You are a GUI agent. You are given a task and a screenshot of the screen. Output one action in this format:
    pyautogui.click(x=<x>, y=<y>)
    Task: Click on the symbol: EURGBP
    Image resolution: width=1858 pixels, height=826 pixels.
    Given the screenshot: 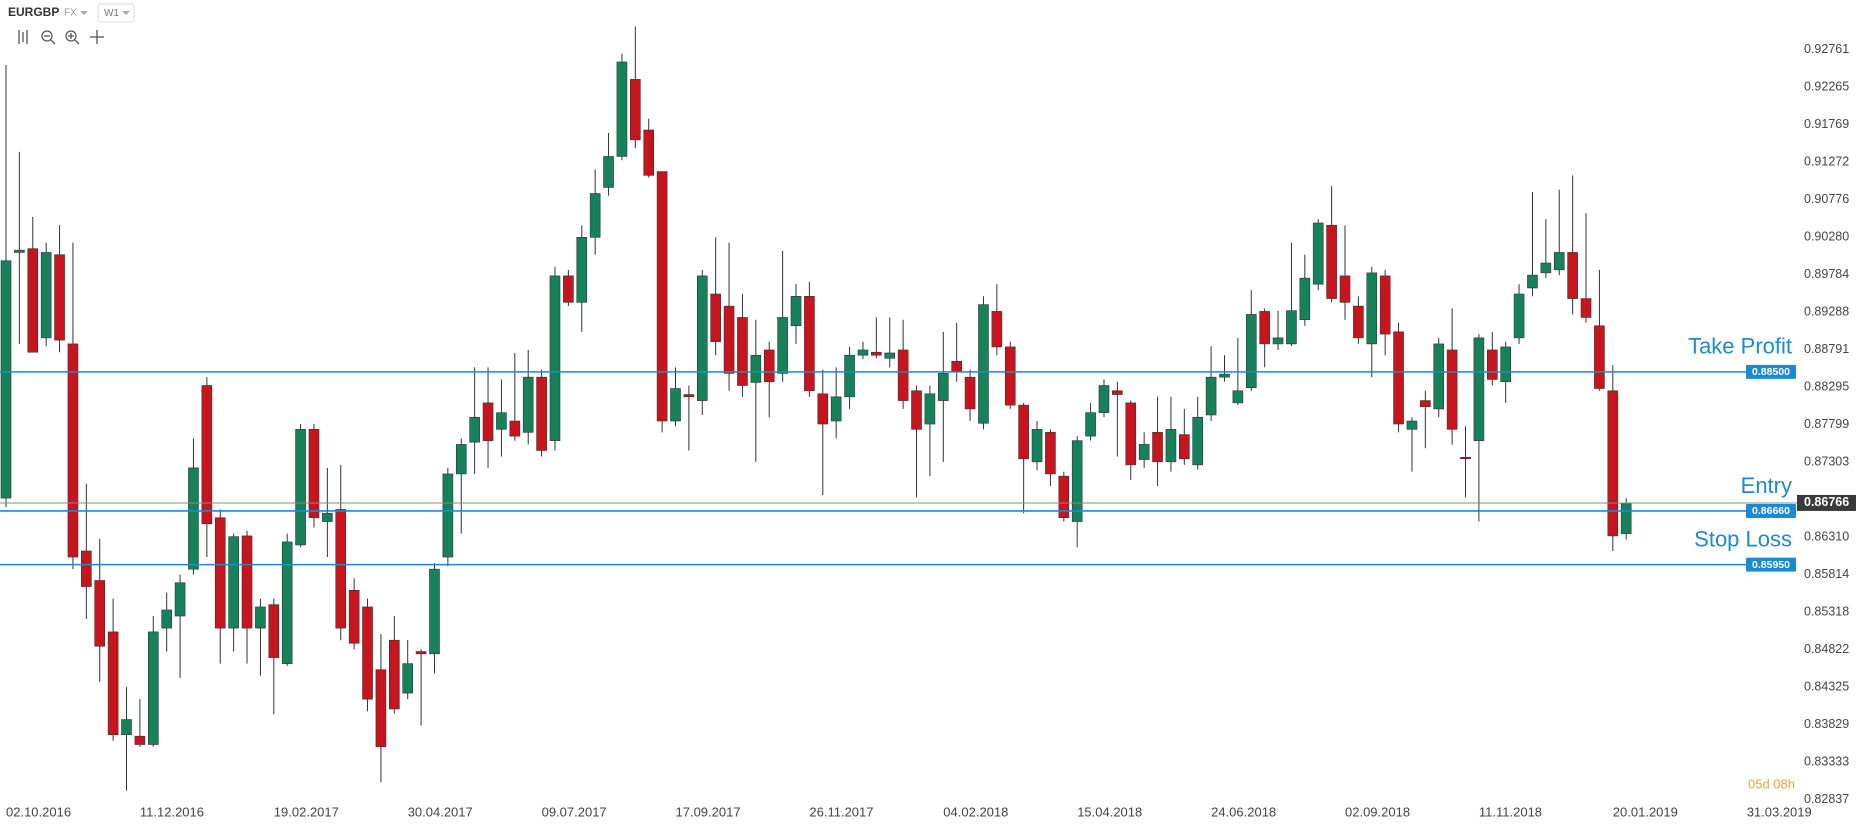 What is the action you would take?
    pyautogui.click(x=33, y=12)
    